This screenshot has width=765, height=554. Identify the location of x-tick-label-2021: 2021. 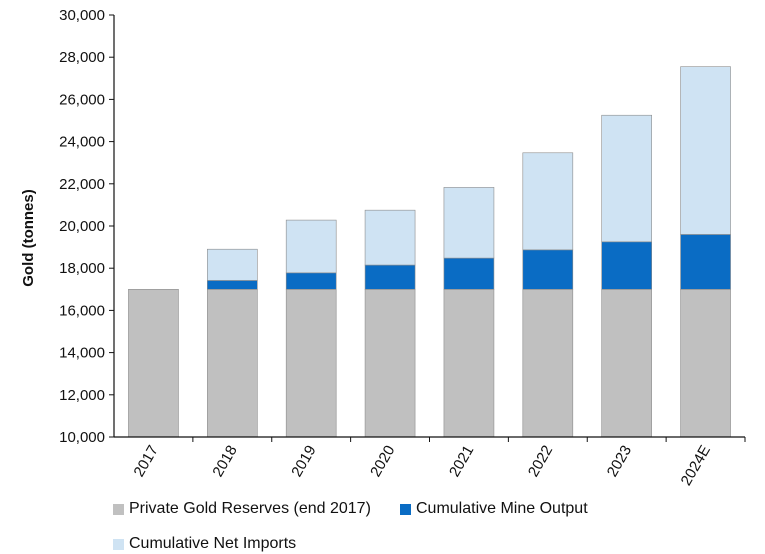
(461, 461).